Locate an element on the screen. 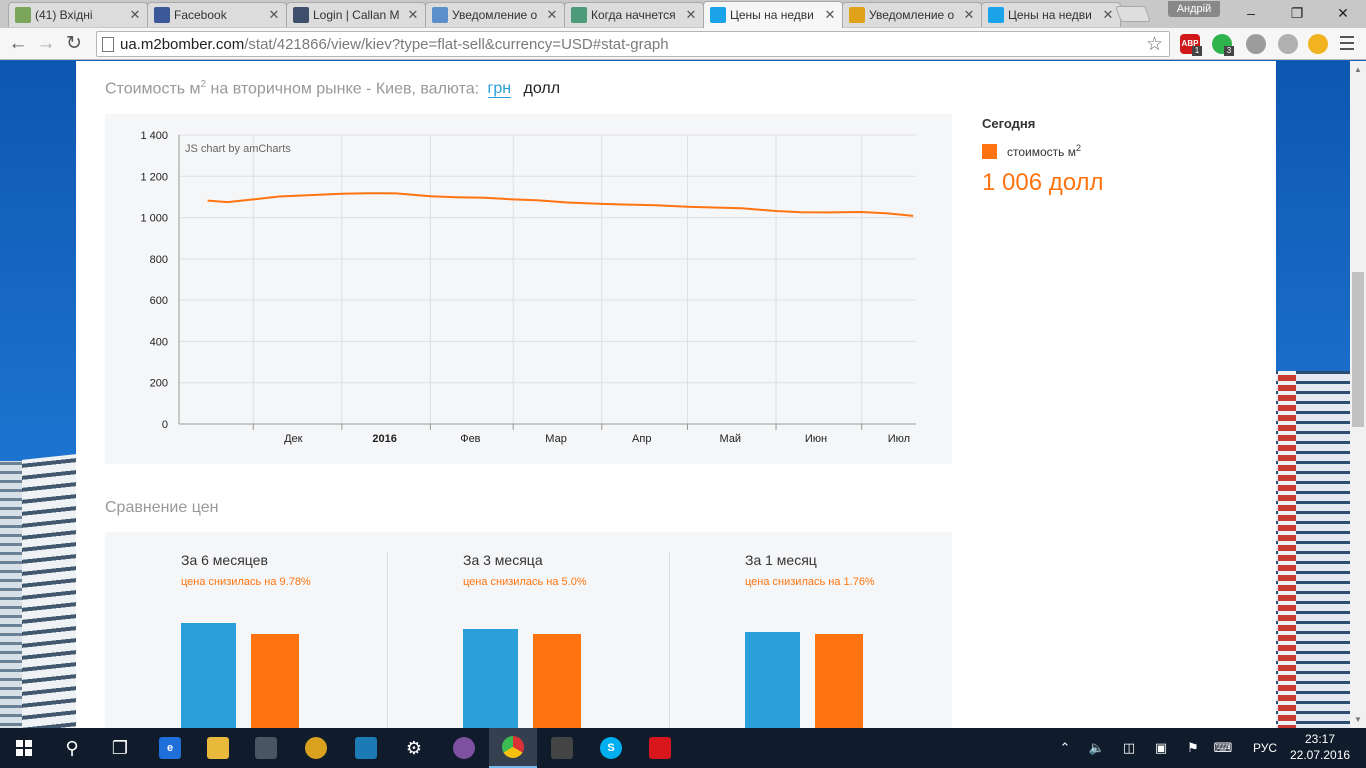  file-explorer-icon is located at coordinates (218, 748).